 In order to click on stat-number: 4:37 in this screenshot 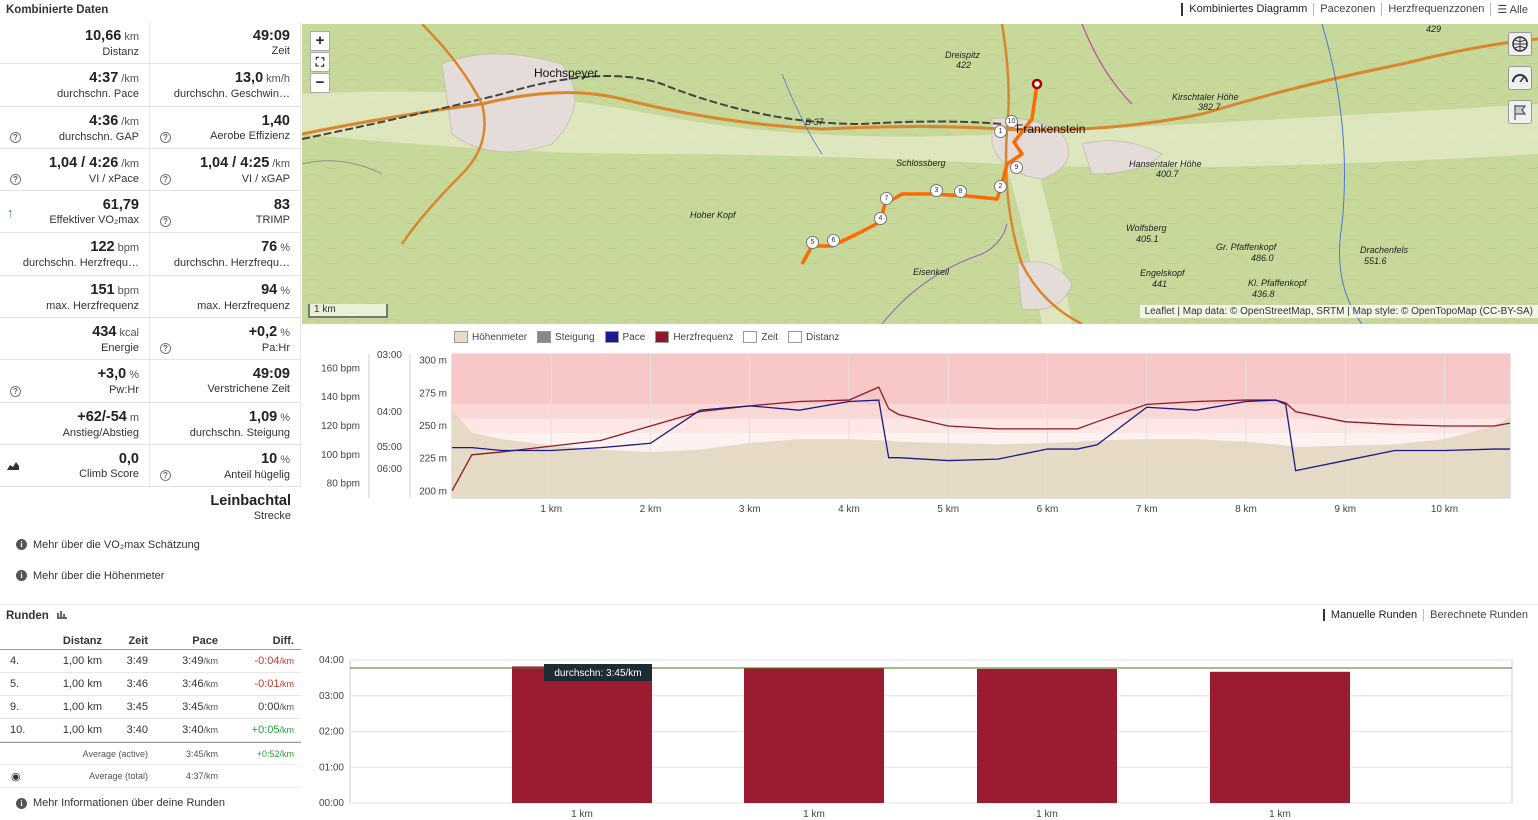, I will do `click(104, 78)`.